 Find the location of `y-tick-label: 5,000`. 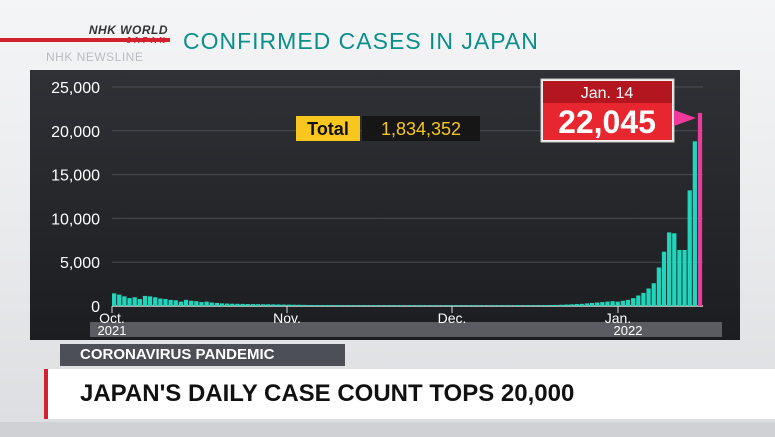

y-tick-label: 5,000 is located at coordinates (80, 263).